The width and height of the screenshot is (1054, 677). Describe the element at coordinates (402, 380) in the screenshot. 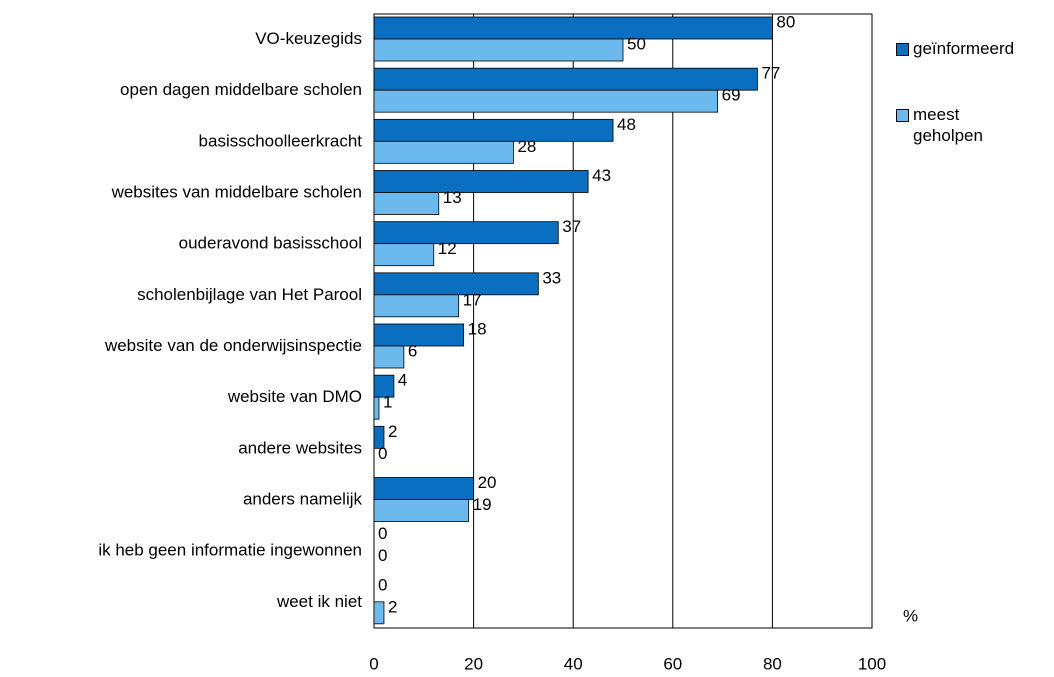

I see `data-label: 4` at that location.